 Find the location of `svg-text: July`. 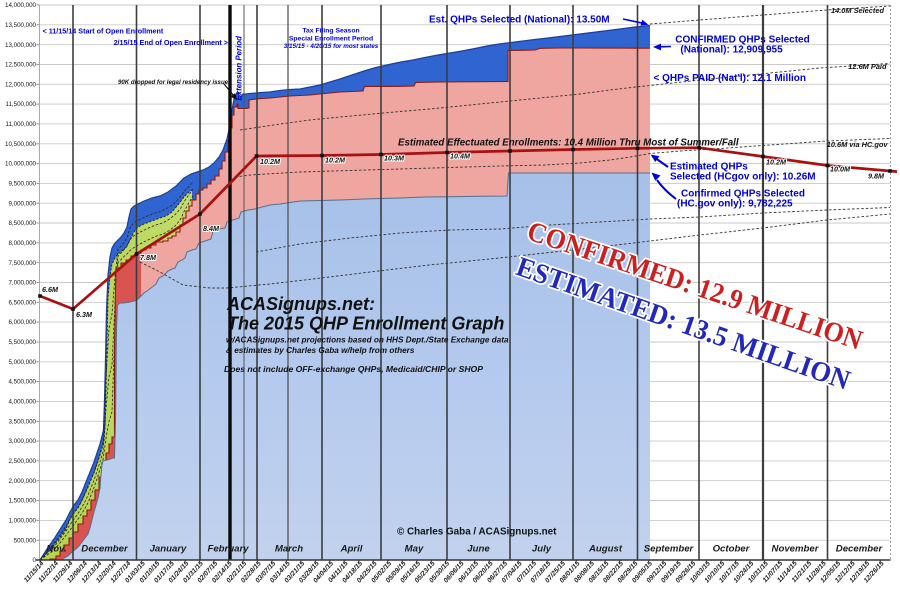

svg-text: July is located at coordinates (542, 549).